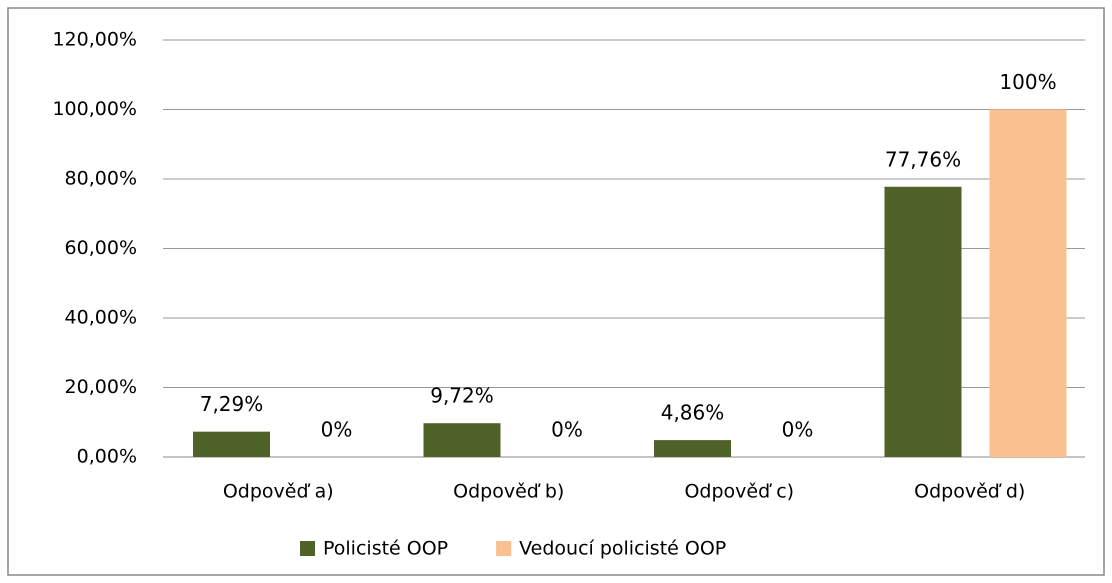 The width and height of the screenshot is (1112, 583). I want to click on x-tick-label: Odpověď d), so click(969, 492).